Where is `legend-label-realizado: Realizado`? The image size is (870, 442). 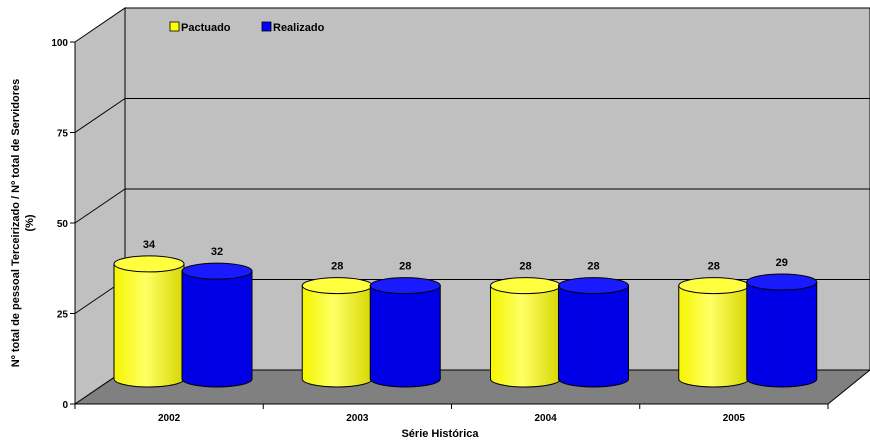 legend-label-realizado: Realizado is located at coordinates (299, 28).